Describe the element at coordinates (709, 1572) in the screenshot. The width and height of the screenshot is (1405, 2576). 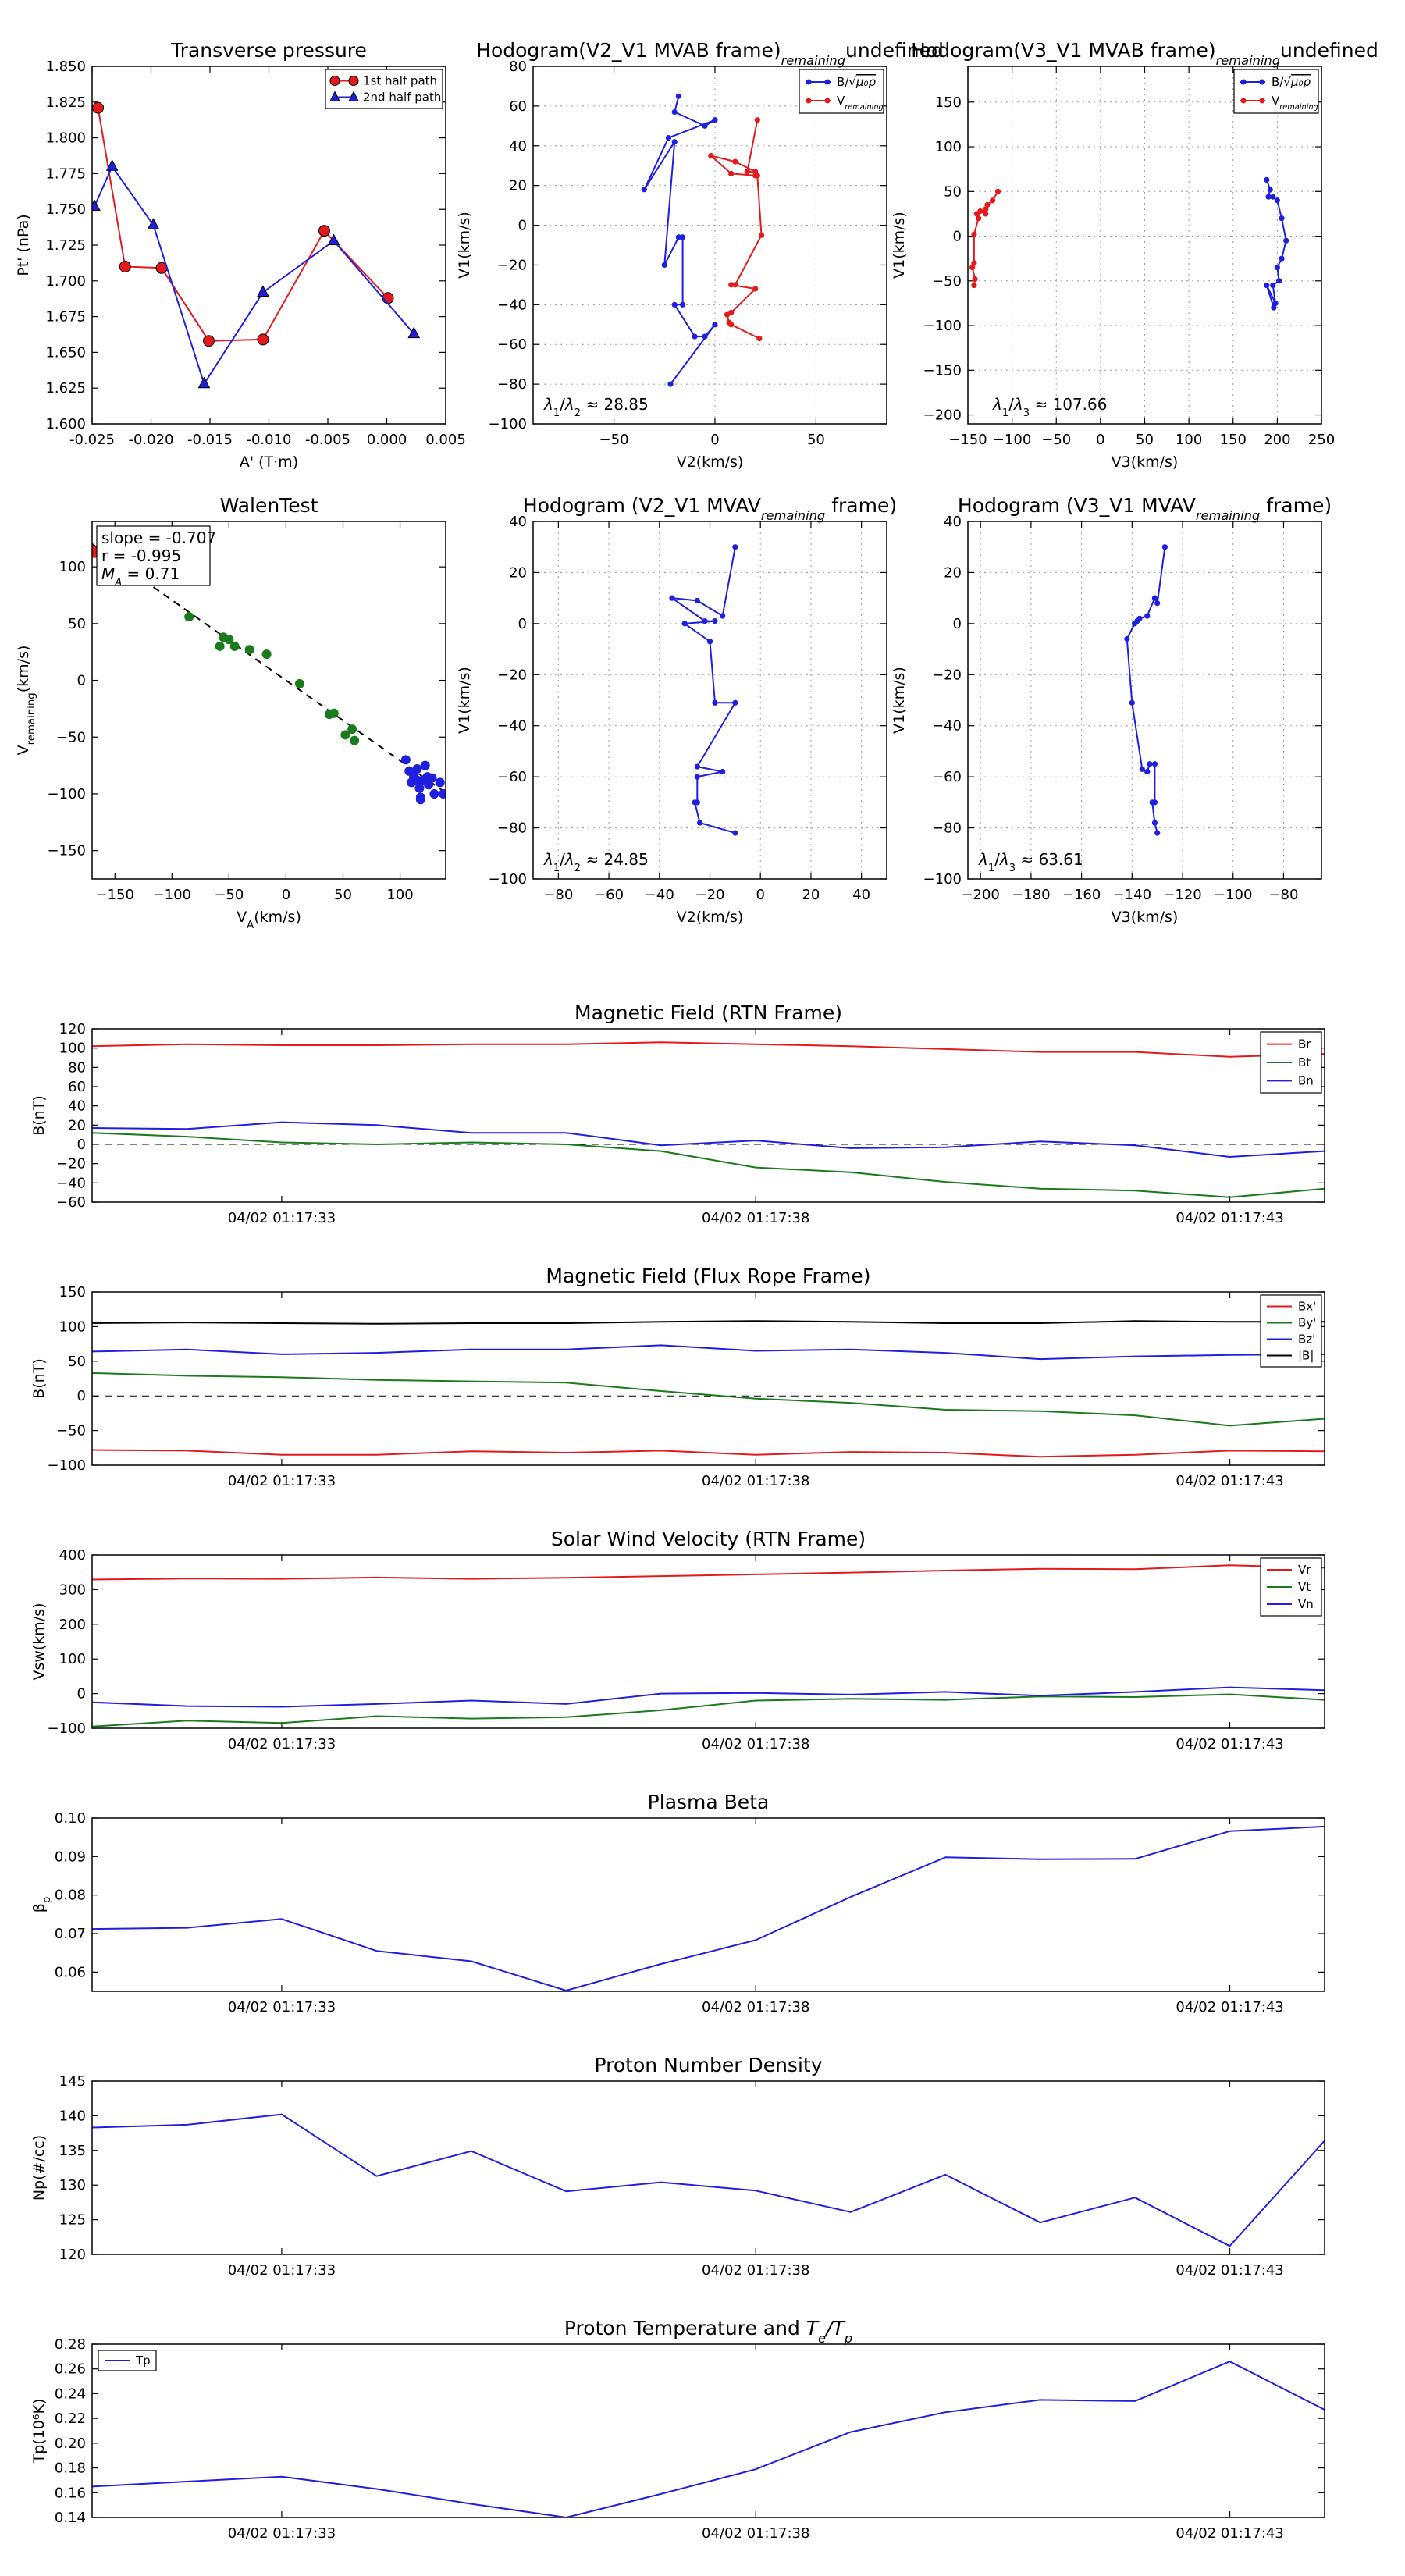
I see `series-line-Vr` at that location.